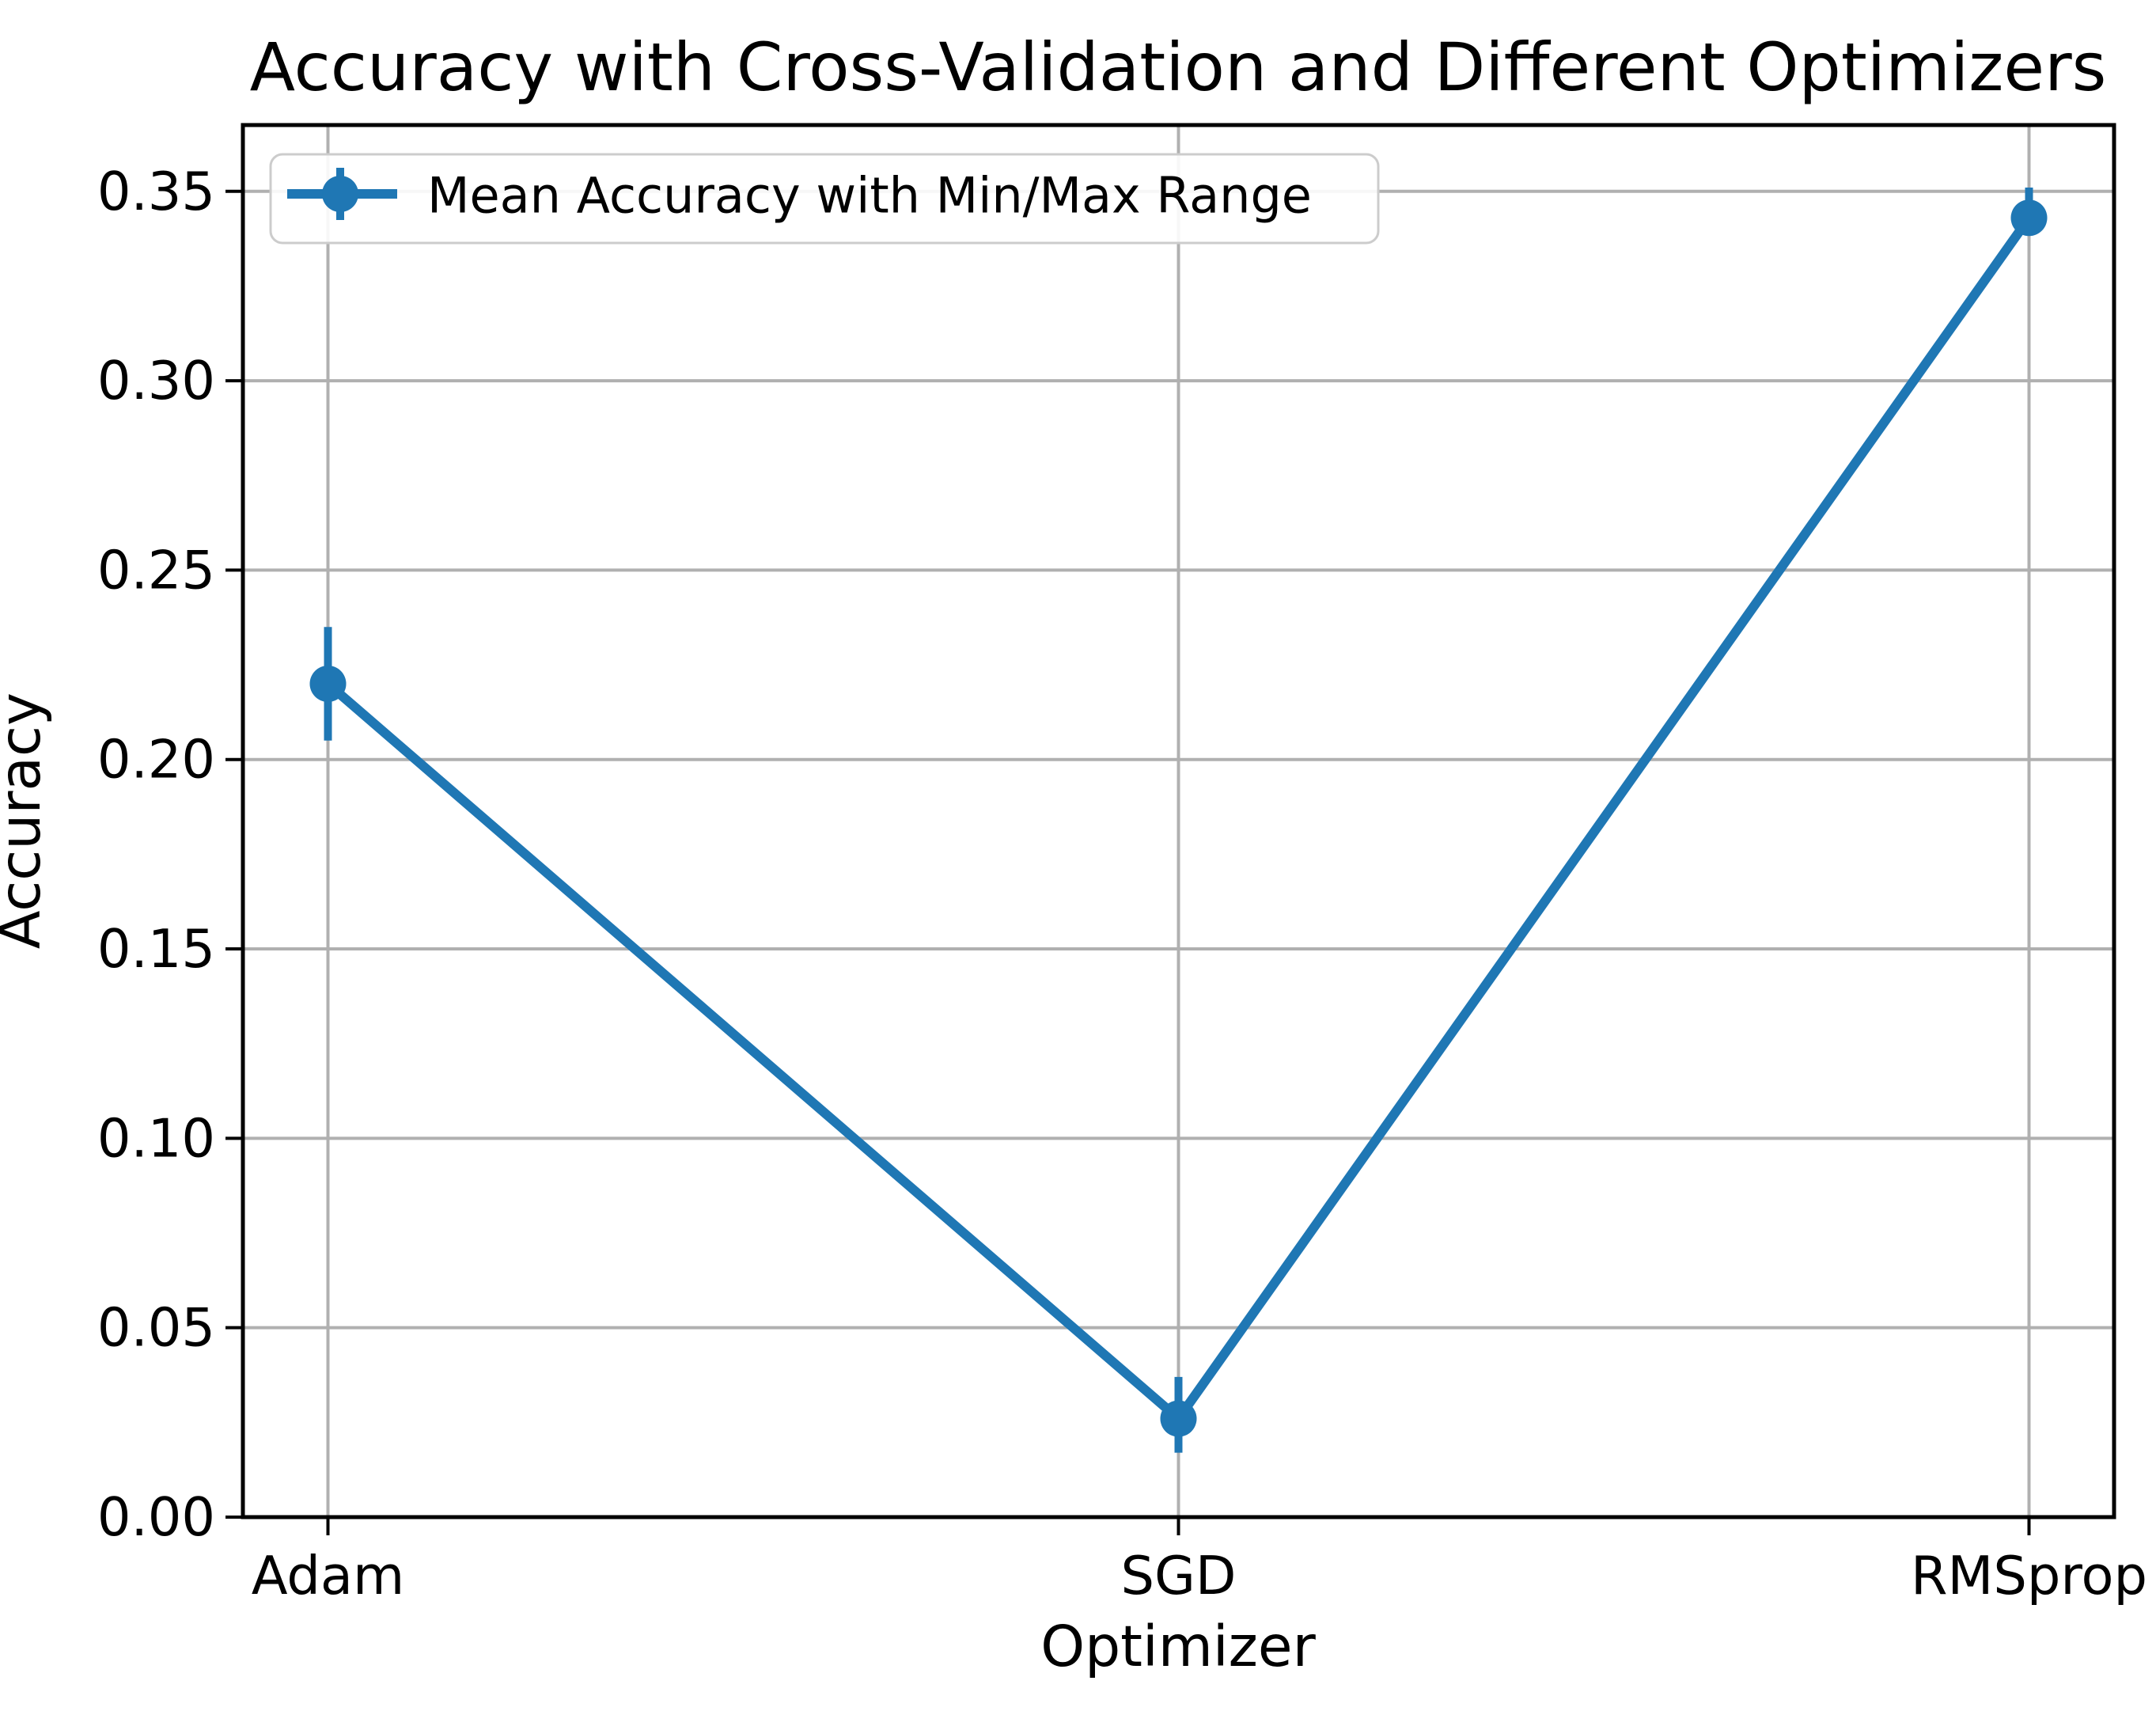 The image size is (2156, 1711). I want to click on legend: Mean Accuracy with Min/Max Range, so click(824, 199).